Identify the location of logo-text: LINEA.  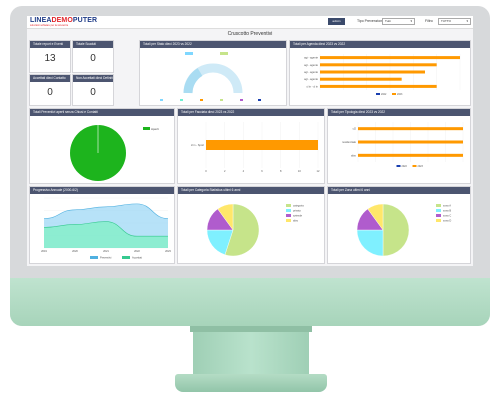
(41, 20).